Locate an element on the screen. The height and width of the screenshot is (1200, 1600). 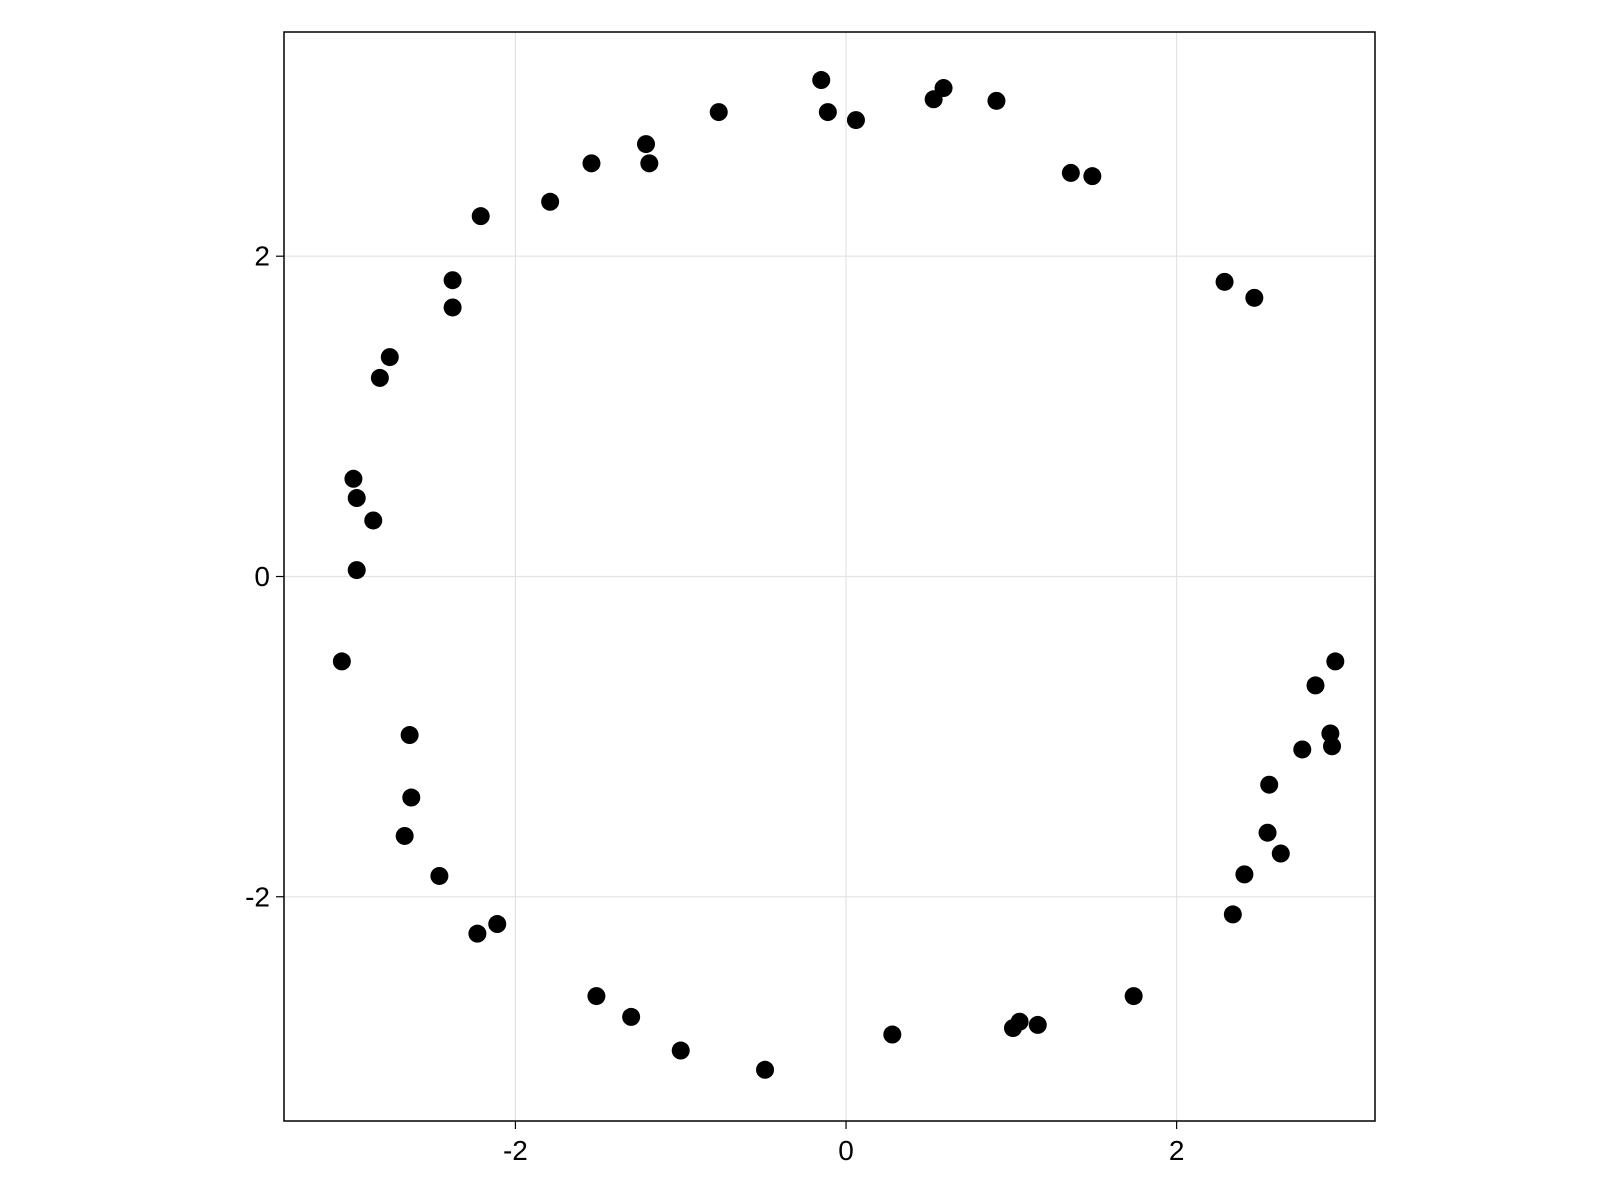
y-tick-label: -2 is located at coordinates (257, 896).